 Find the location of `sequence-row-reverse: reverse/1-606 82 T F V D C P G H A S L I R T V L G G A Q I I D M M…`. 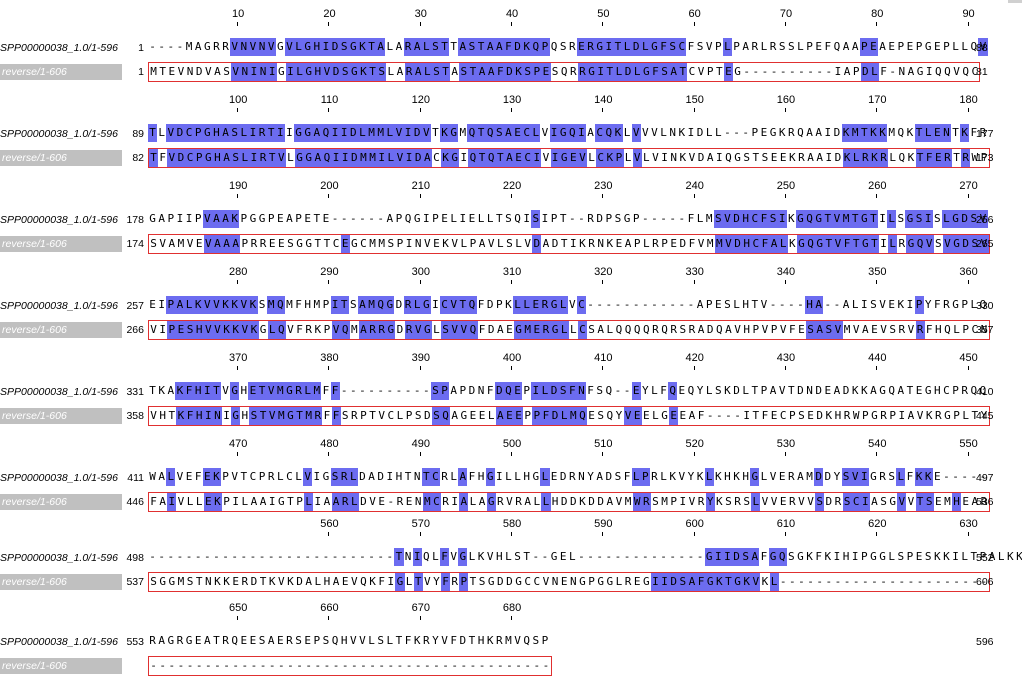

sequence-row-reverse: reverse/1-606 82 T F V D C P G H A S L I R T V L G G A Q I I D M M… is located at coordinates (511, 158).